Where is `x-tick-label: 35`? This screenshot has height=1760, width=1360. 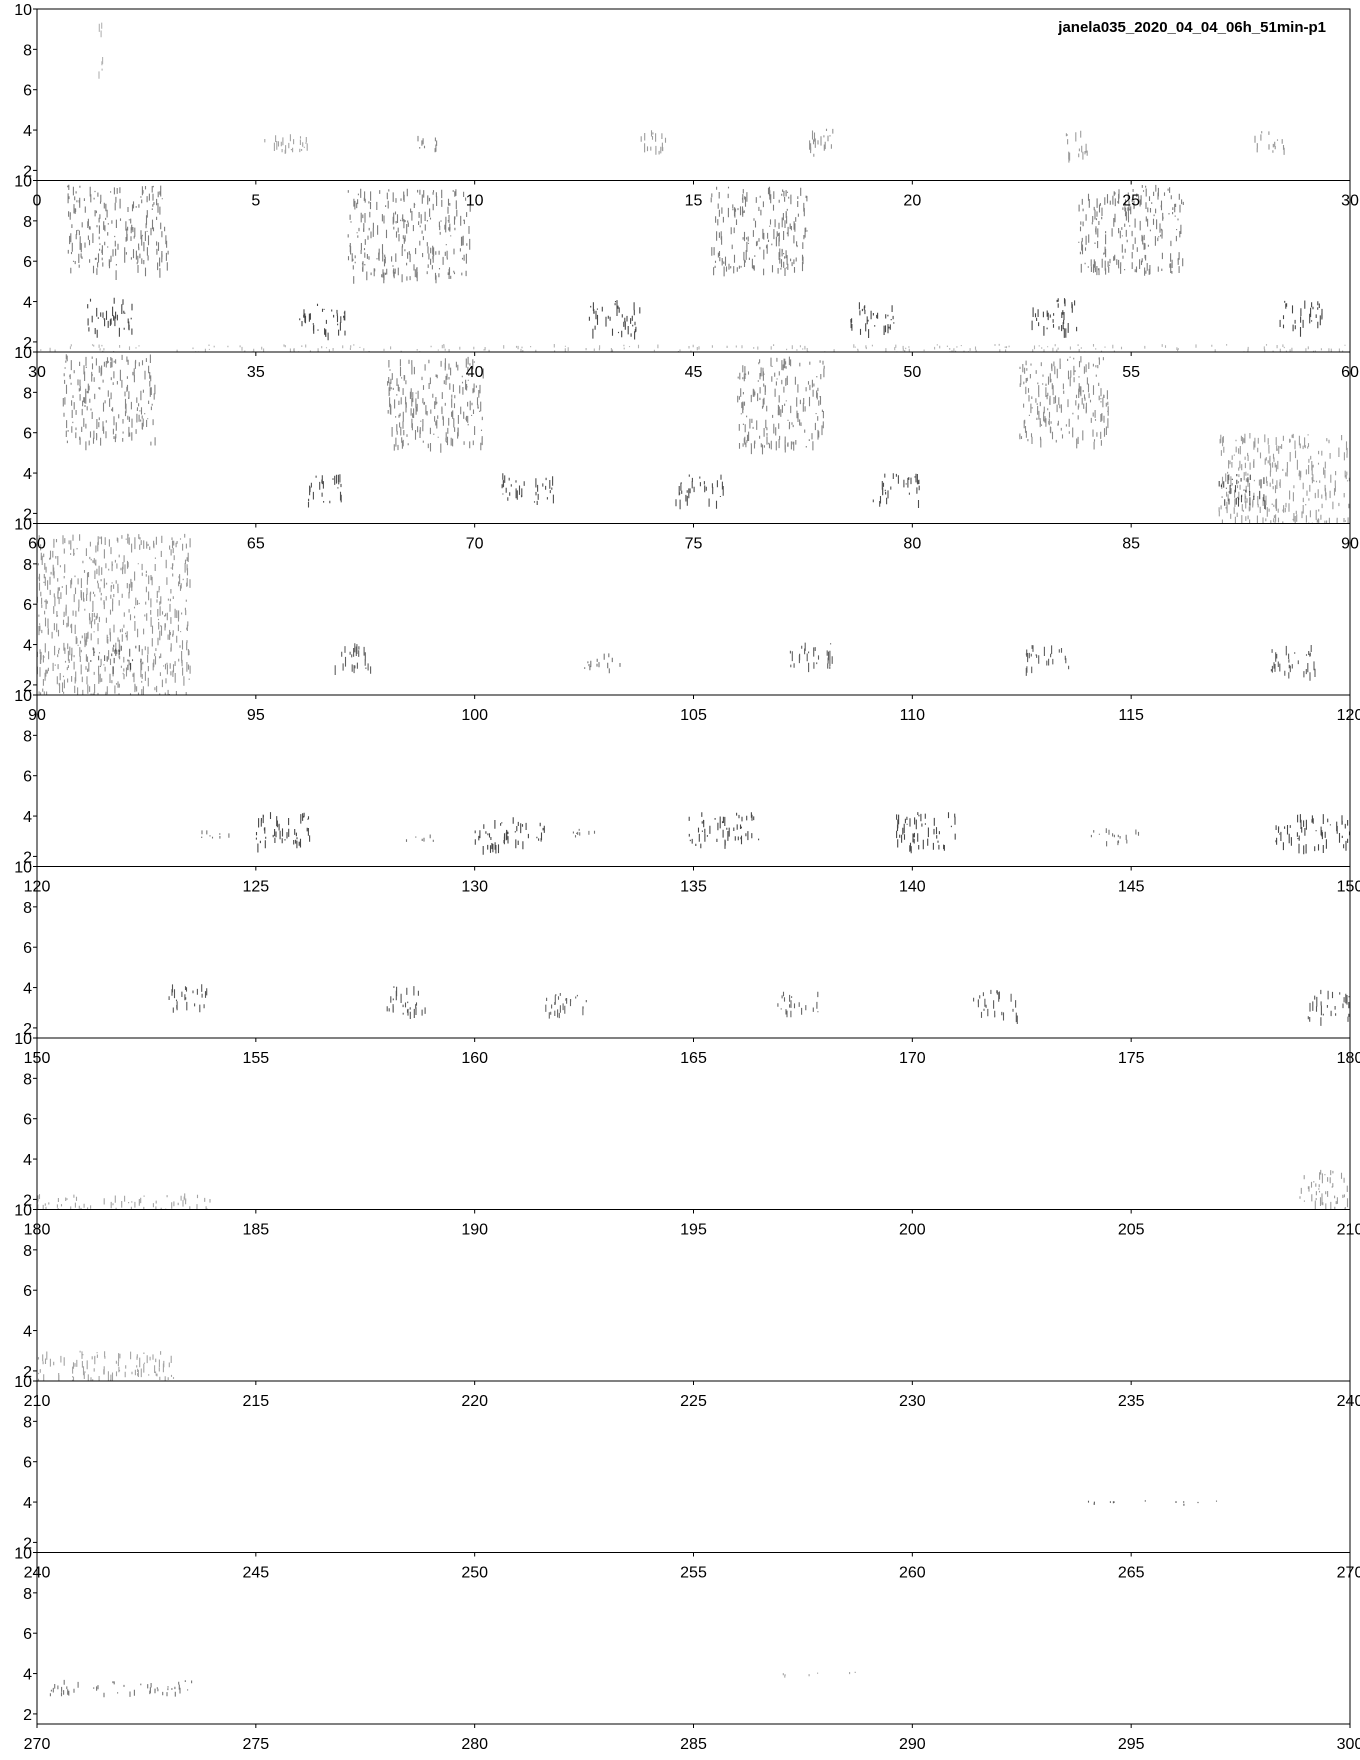 x-tick-label: 35 is located at coordinates (256, 372).